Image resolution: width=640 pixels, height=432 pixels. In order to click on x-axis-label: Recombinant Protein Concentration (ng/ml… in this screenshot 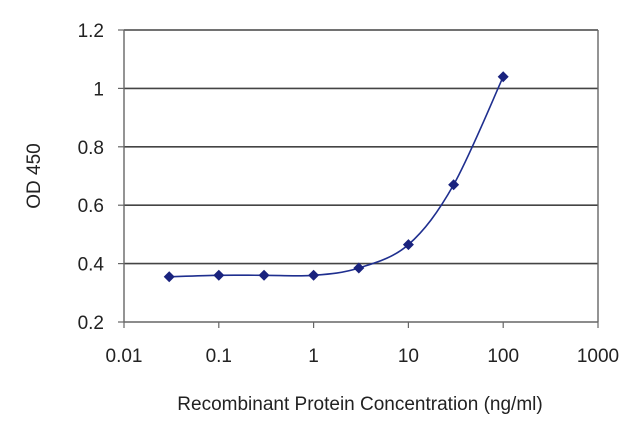, I will do `click(359, 404)`.